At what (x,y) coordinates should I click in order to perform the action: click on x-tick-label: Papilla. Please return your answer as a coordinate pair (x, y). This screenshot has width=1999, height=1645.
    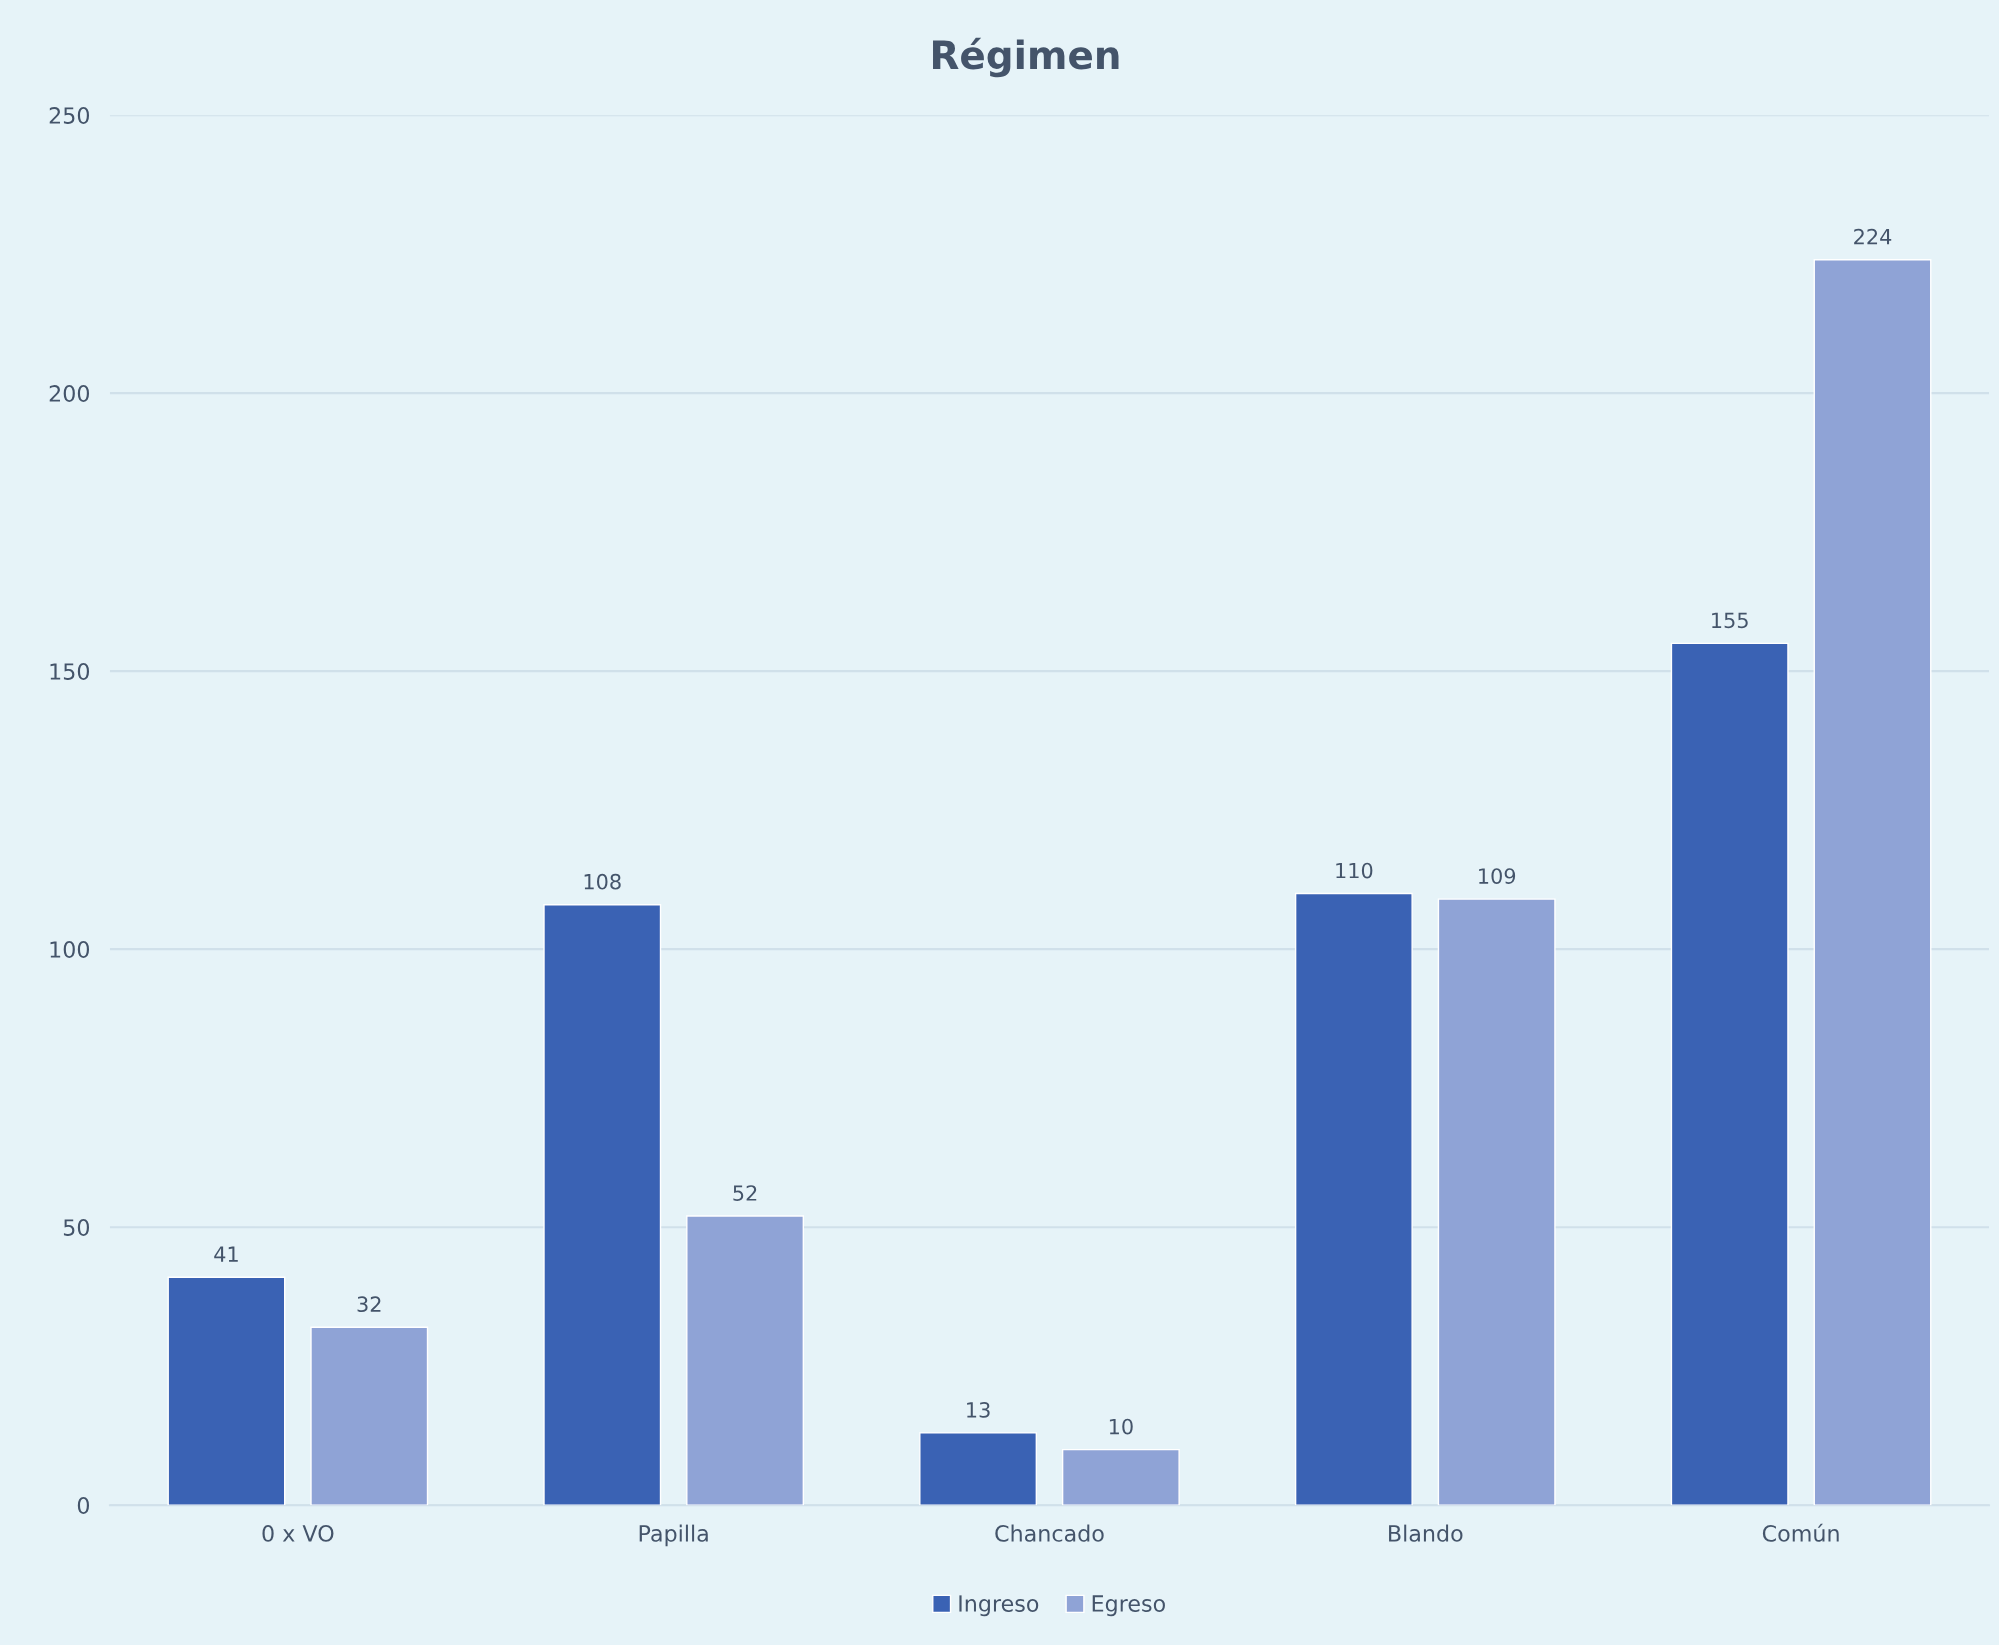
    Looking at the image, I should click on (673, 1535).